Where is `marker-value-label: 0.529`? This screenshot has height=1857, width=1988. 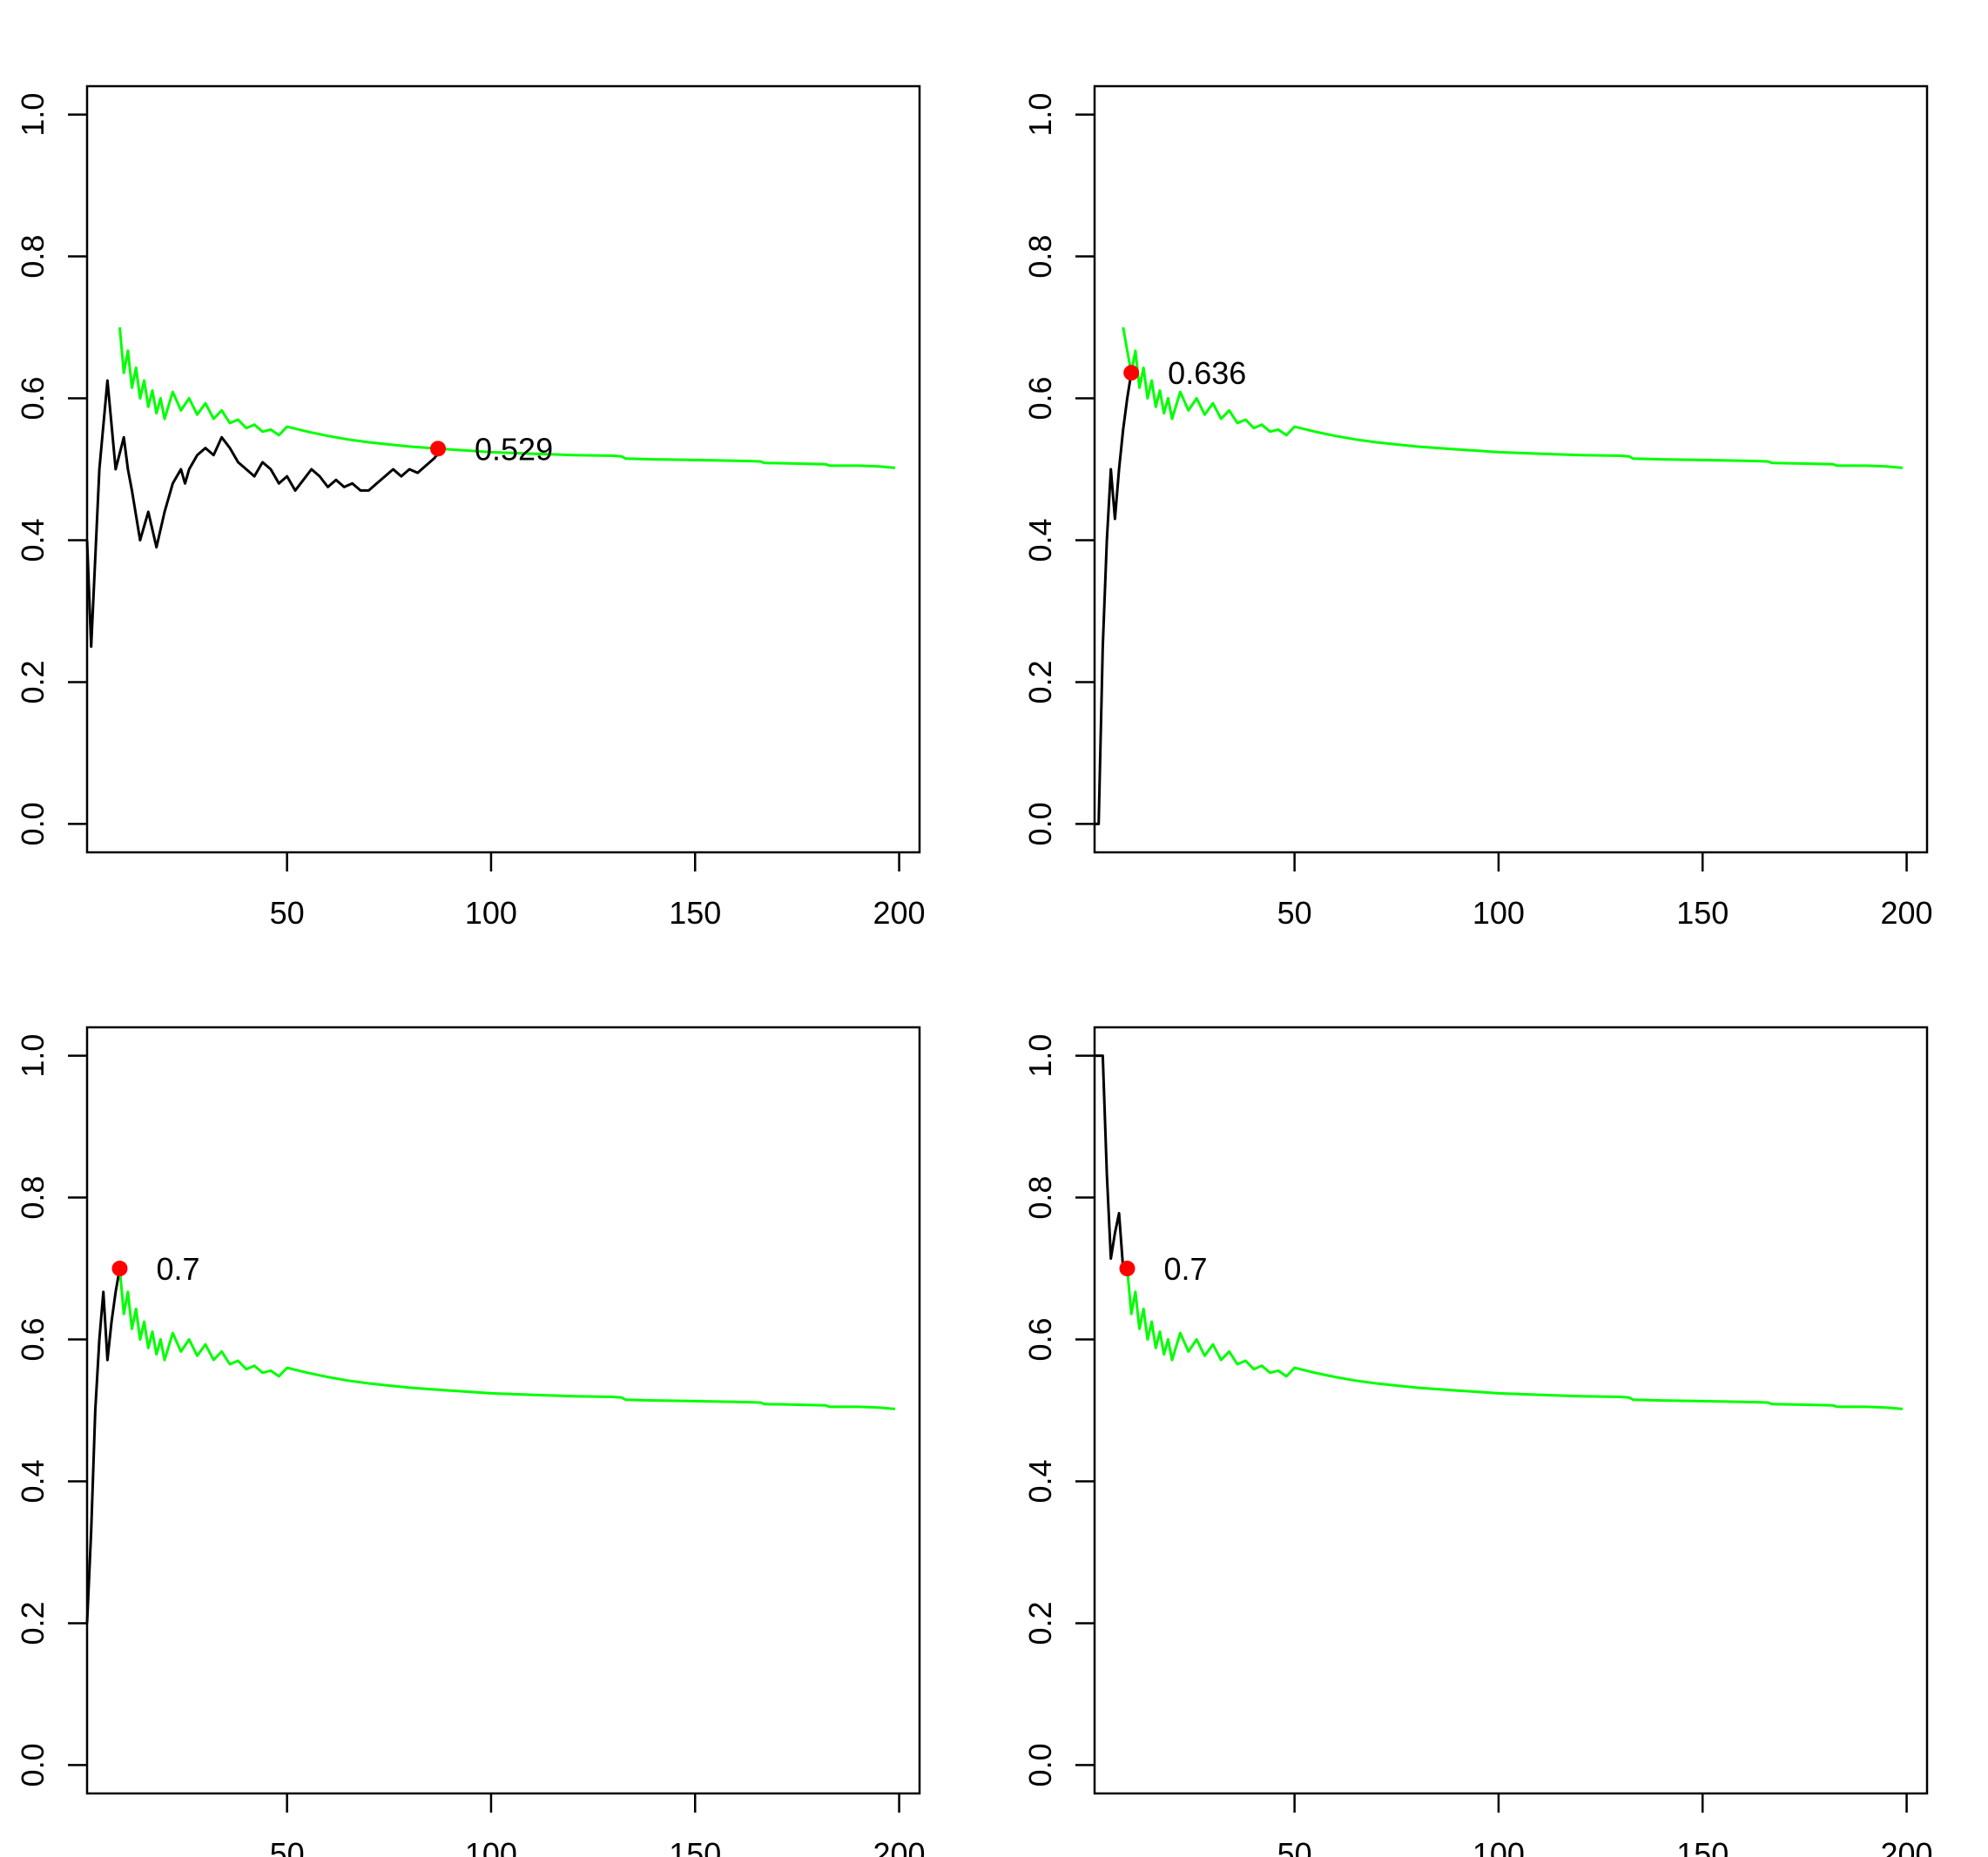 marker-value-label: 0.529 is located at coordinates (514, 449).